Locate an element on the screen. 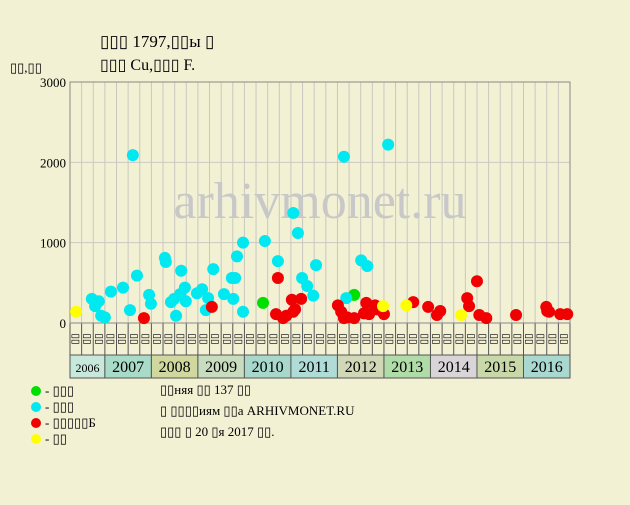 Image resolution: width=630 pixels, height=505 pixels. y-tick-label: 0 is located at coordinates (63, 323).